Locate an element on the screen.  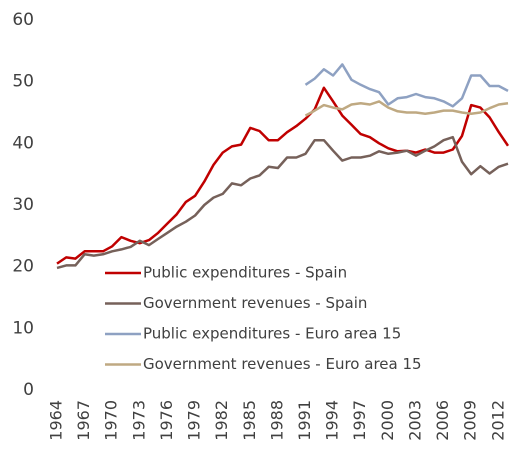
x-tick-label: 1997 is located at coordinates (359, 420).